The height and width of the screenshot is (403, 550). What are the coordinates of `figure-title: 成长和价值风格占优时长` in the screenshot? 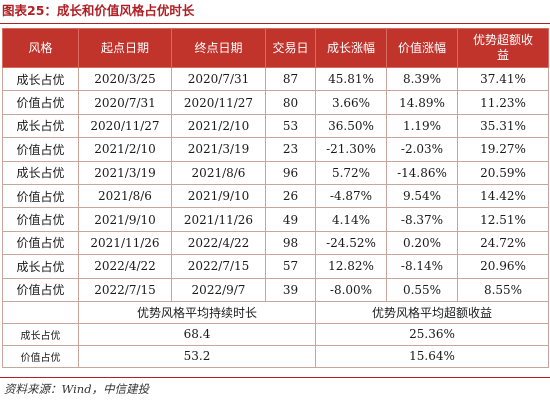 It's located at (125, 10).